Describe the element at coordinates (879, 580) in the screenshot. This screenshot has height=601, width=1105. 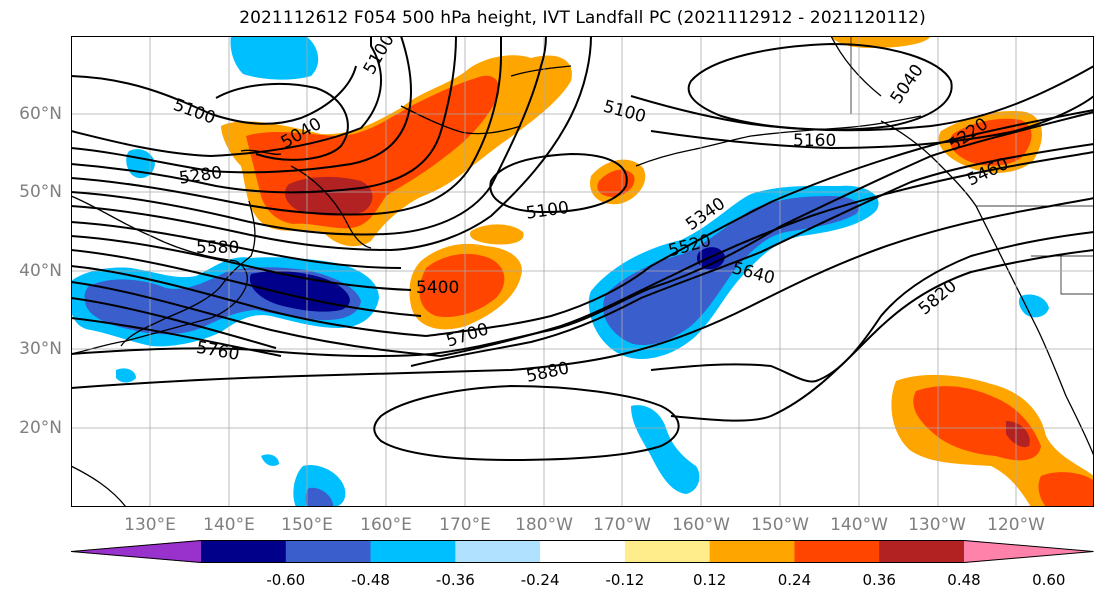
I see `colorbar-tick-label: 0.36` at that location.